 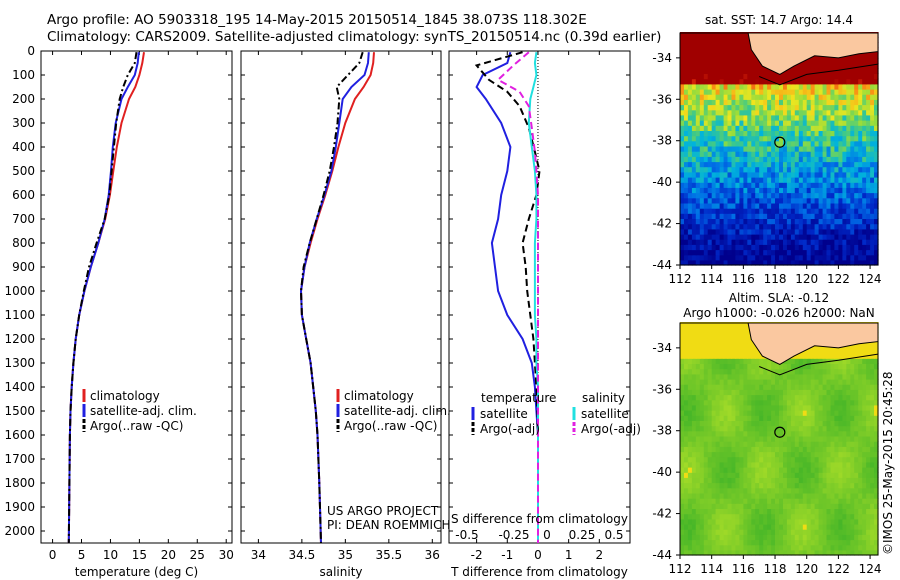 I want to click on y-tick-label: 1700, so click(x=19, y=459).